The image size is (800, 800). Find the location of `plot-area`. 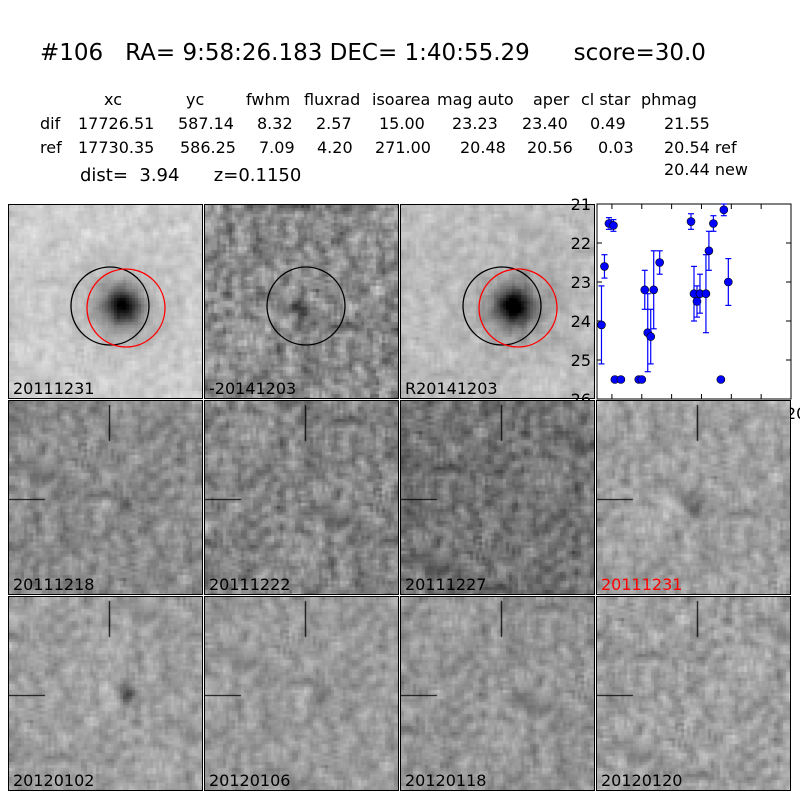

plot-area is located at coordinates (694, 301).